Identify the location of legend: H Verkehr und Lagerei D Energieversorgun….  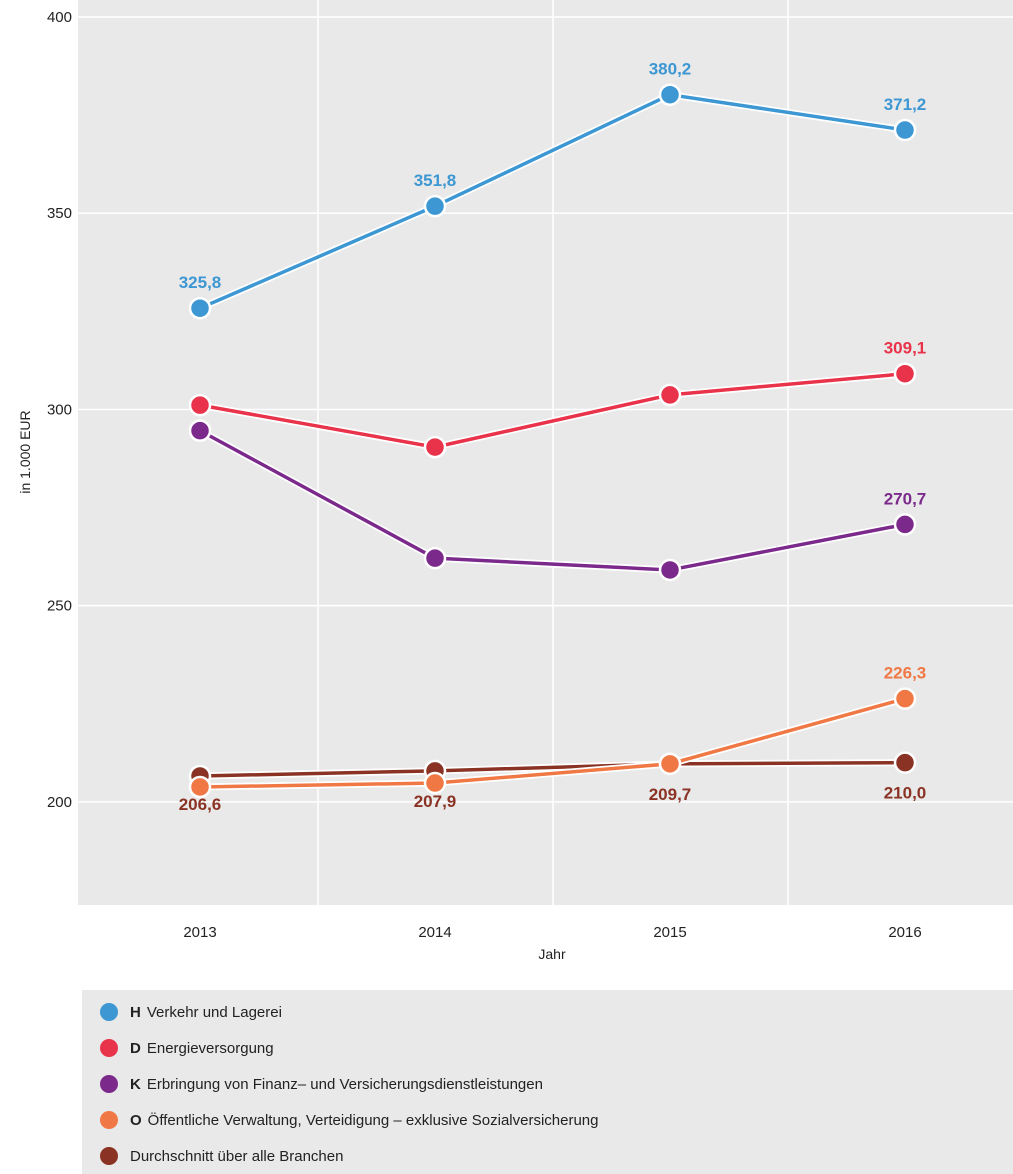
(547, 1082).